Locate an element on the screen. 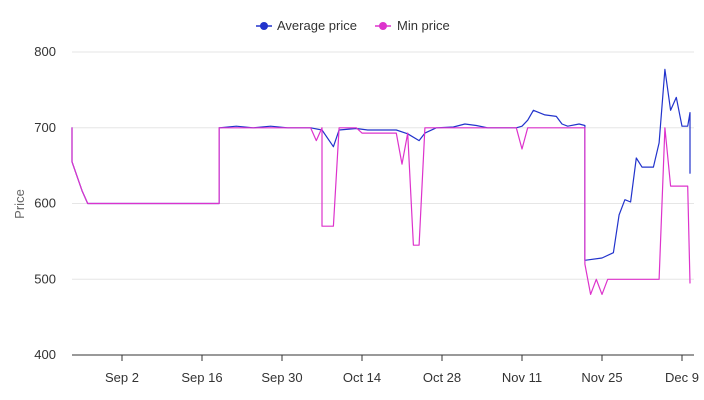 The height and width of the screenshot is (400, 704). legend-item-min-price: Min price is located at coordinates (412, 25).